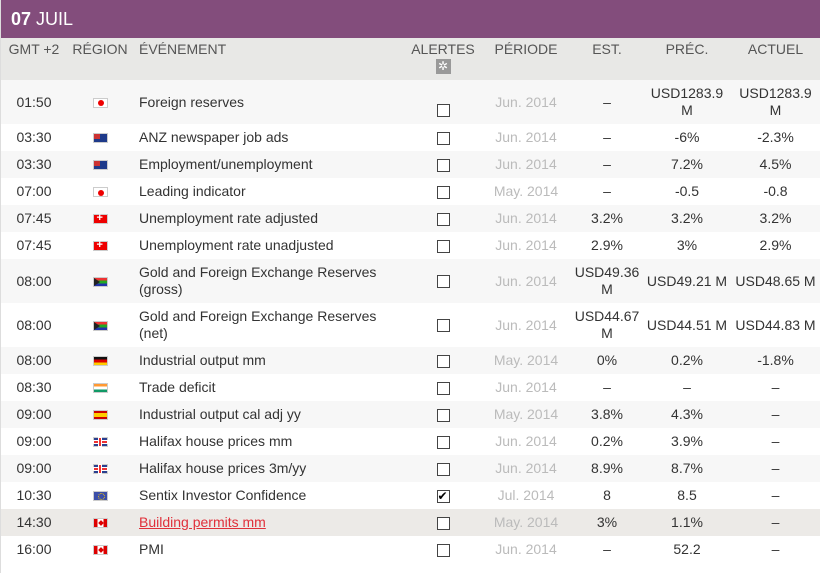 The image size is (820, 573). What do you see at coordinates (236, 245) in the screenshot?
I see `event-label: Unemployment rate unadjusted` at bounding box center [236, 245].